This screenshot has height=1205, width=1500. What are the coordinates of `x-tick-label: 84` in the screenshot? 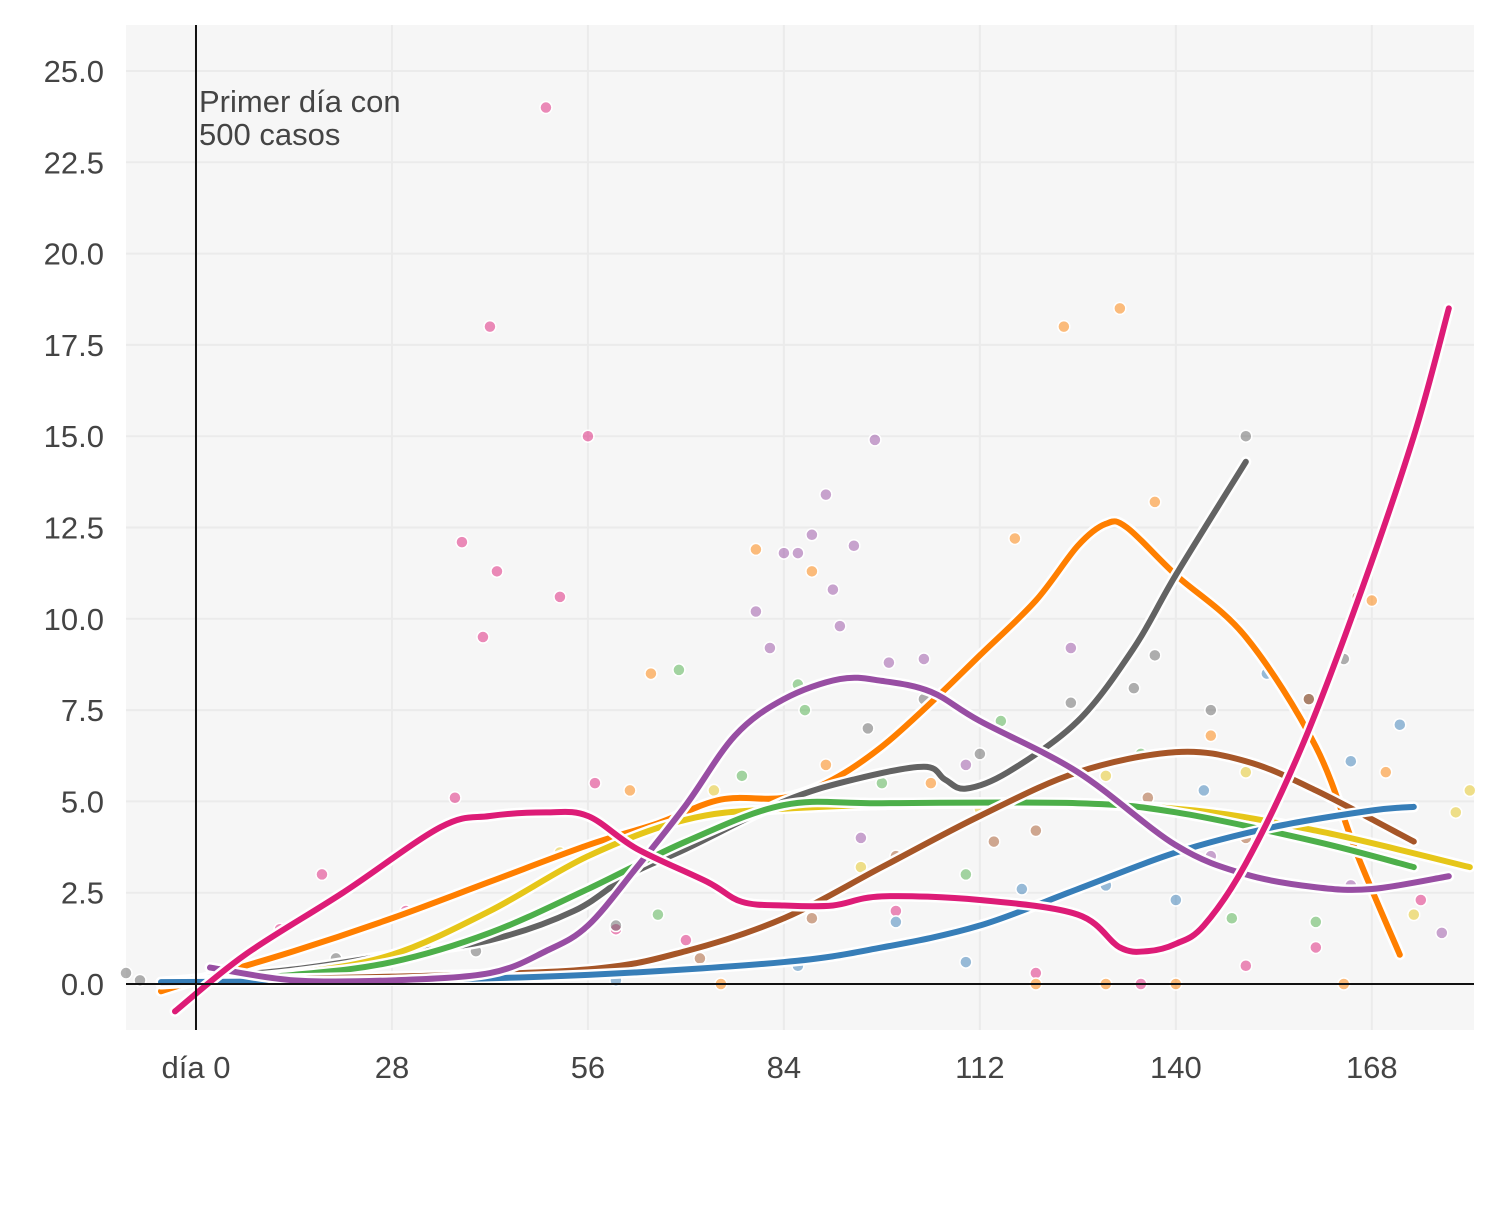 It's located at (784, 1067).